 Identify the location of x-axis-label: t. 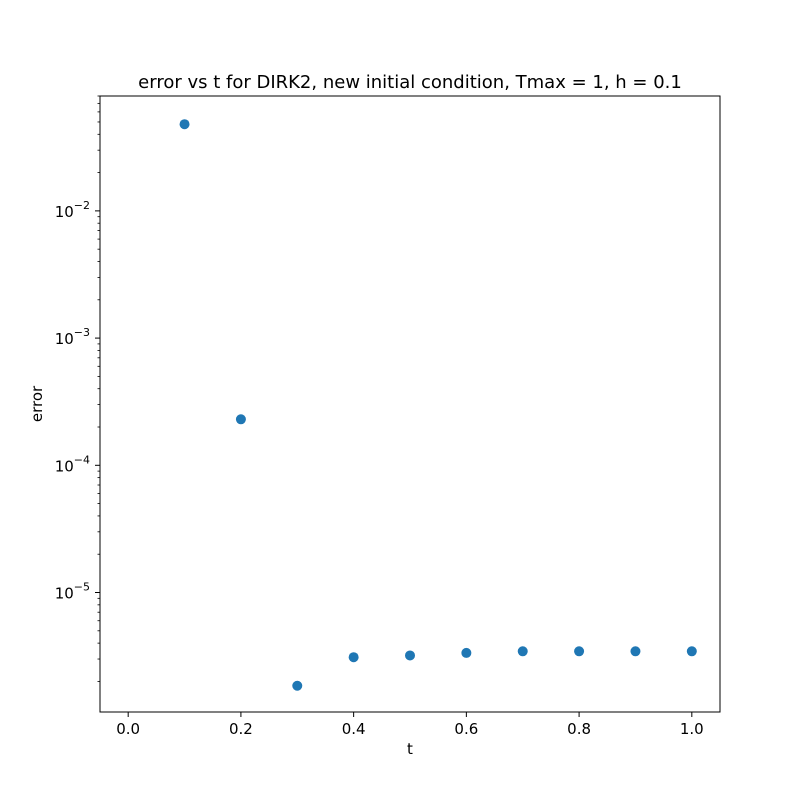
(410, 749).